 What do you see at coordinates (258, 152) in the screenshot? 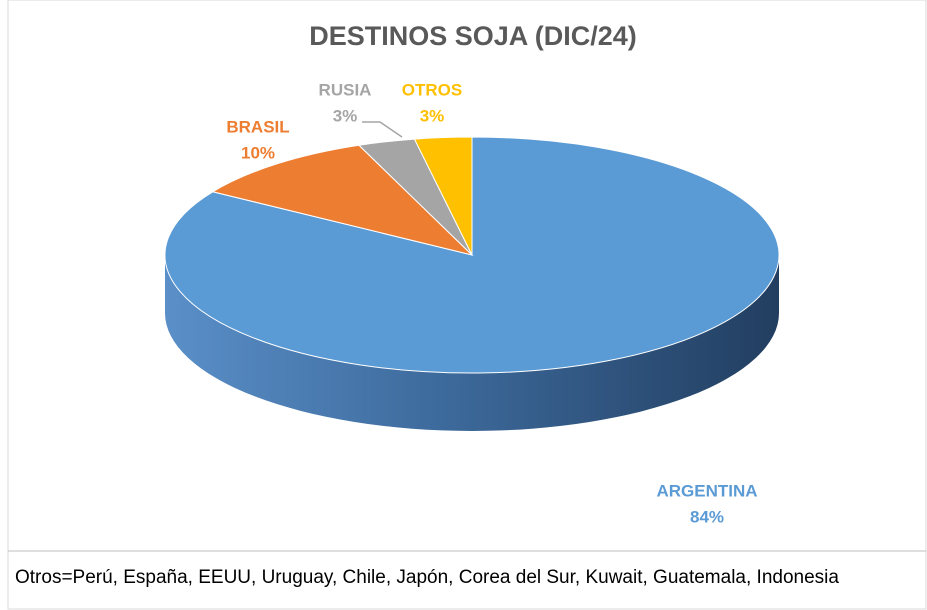
I see `slice-value-label: 10%` at bounding box center [258, 152].